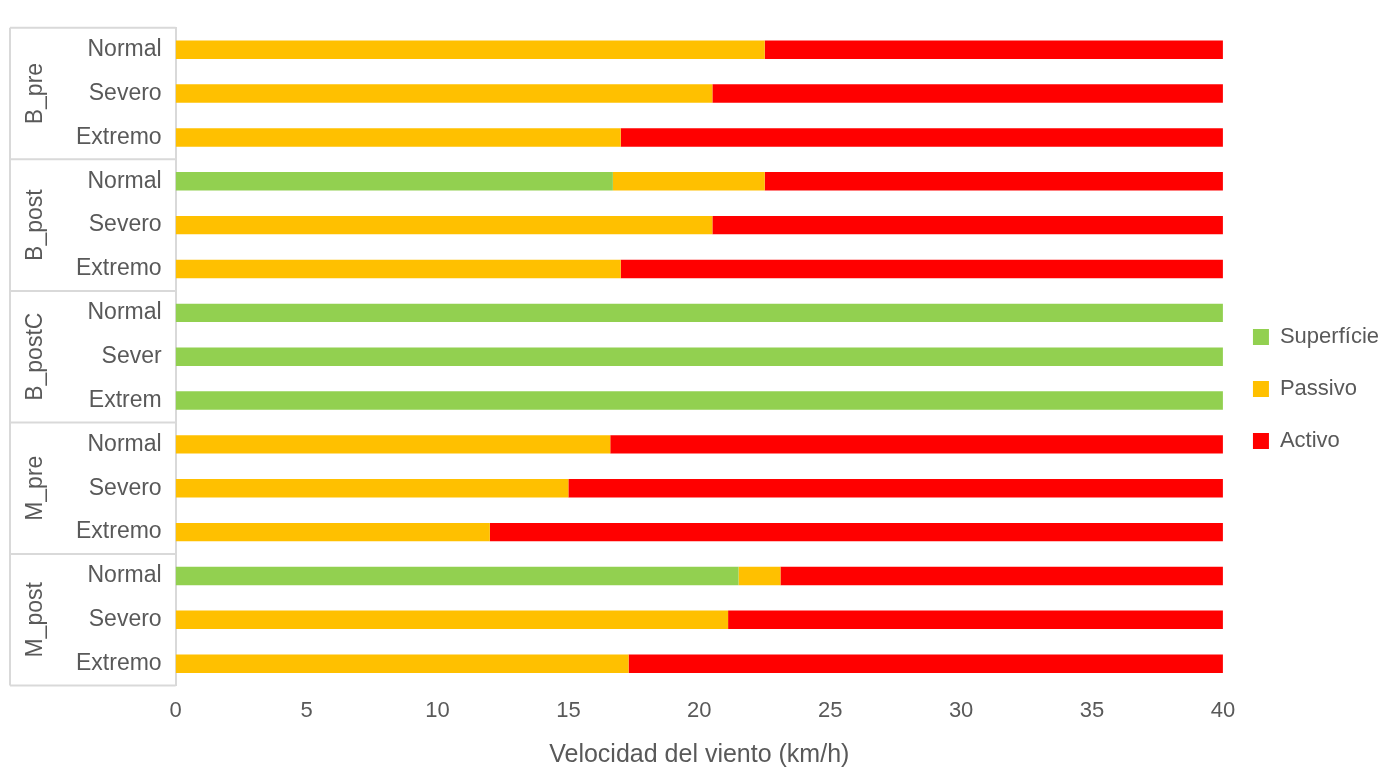 The image size is (1389, 778). I want to click on x-tick-label: 35, so click(1092, 709).